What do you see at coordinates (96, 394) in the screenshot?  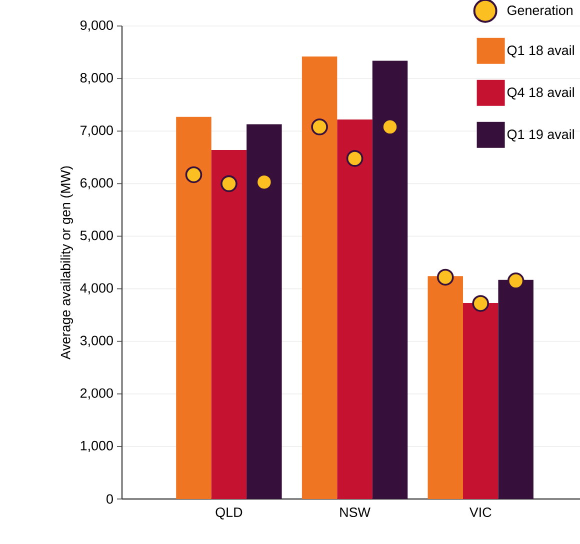 I see `y-tick-label: 2,000` at bounding box center [96, 394].